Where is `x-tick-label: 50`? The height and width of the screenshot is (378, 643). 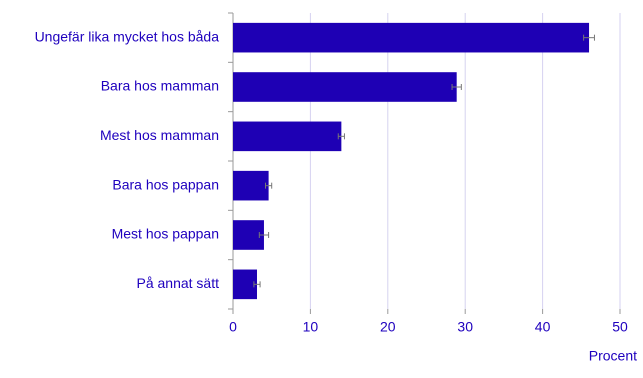
x-tick-label: 50 is located at coordinates (620, 327).